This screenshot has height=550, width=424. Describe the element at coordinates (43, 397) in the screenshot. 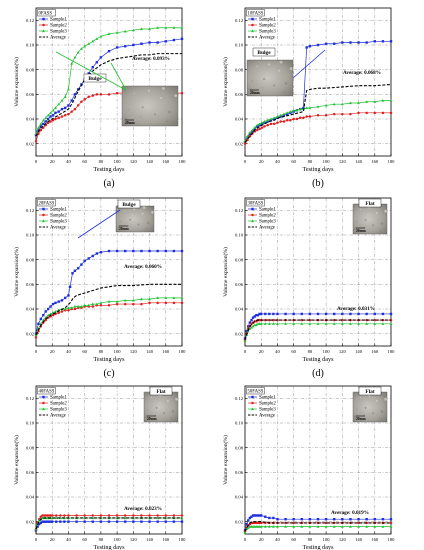

I see `legend-marker` at that location.